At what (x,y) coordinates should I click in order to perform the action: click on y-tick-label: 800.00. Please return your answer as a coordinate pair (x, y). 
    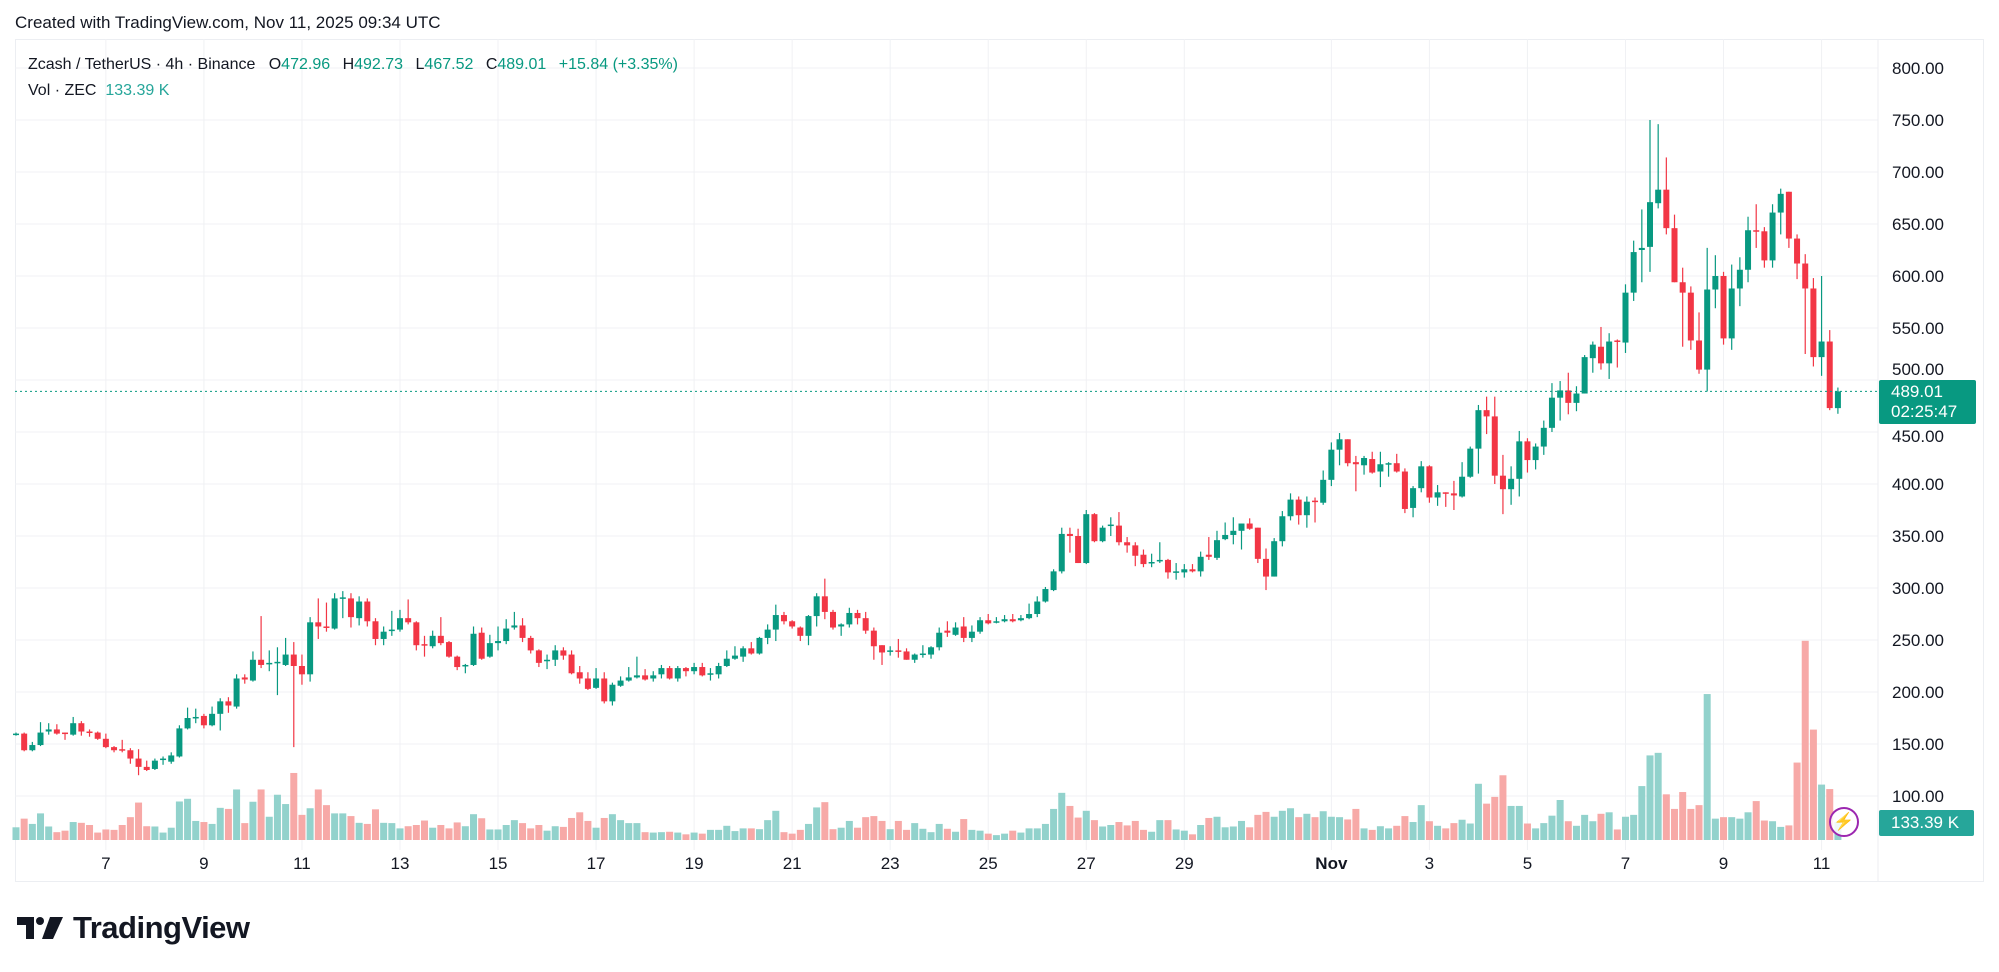
    Looking at the image, I should click on (1918, 68).